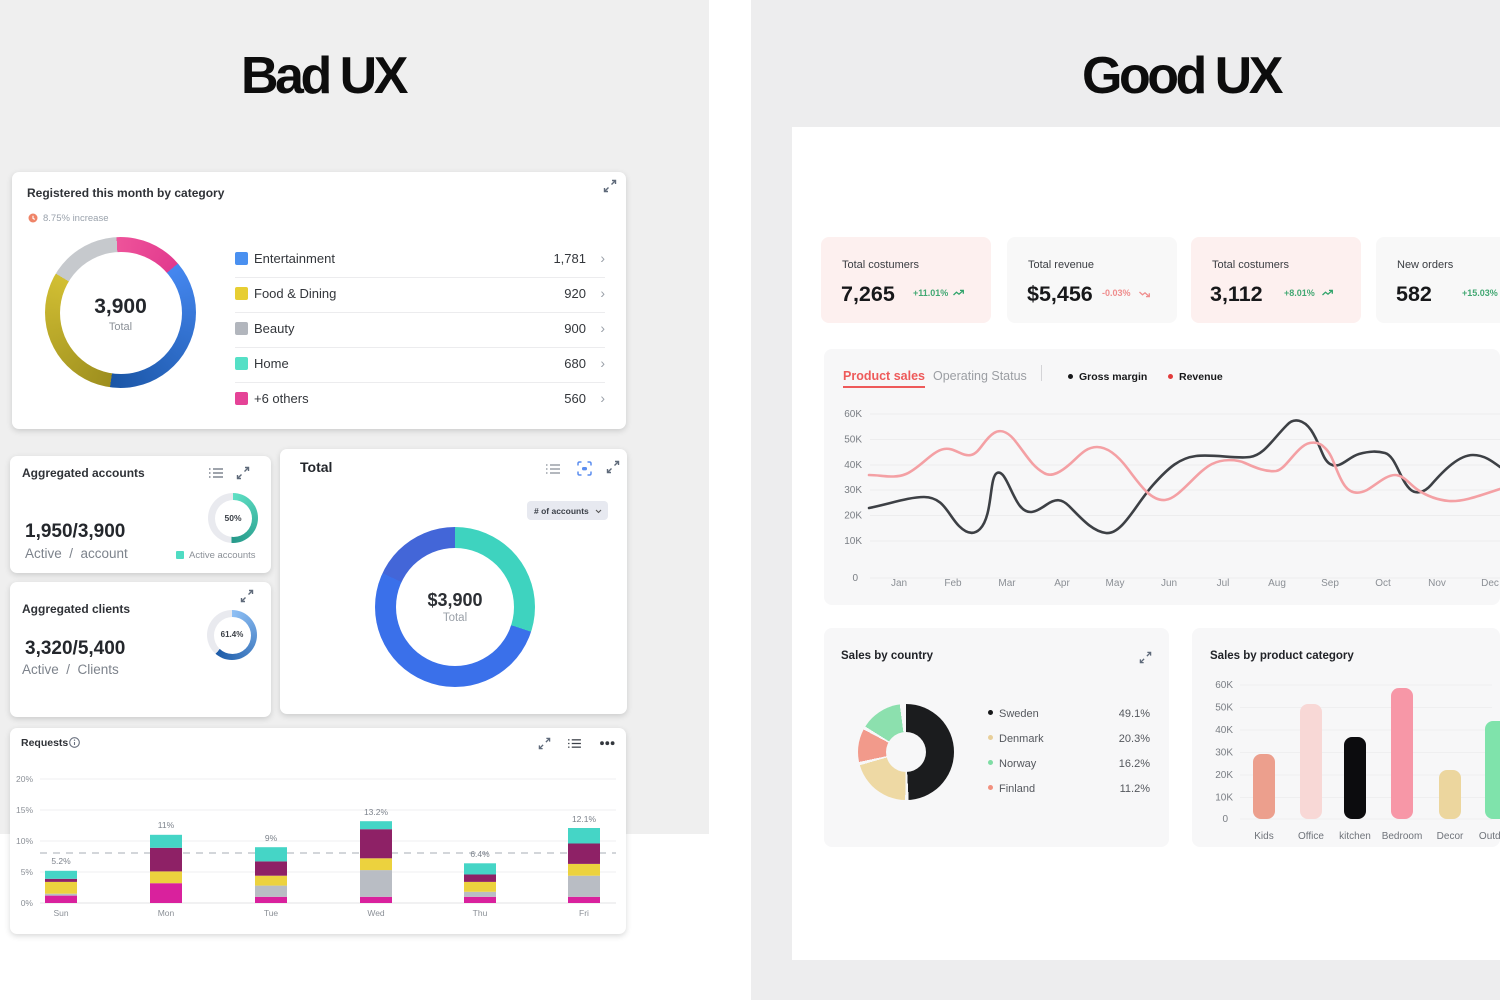 The height and width of the screenshot is (1000, 1500). I want to click on svg-text: Dec, so click(1490, 583).